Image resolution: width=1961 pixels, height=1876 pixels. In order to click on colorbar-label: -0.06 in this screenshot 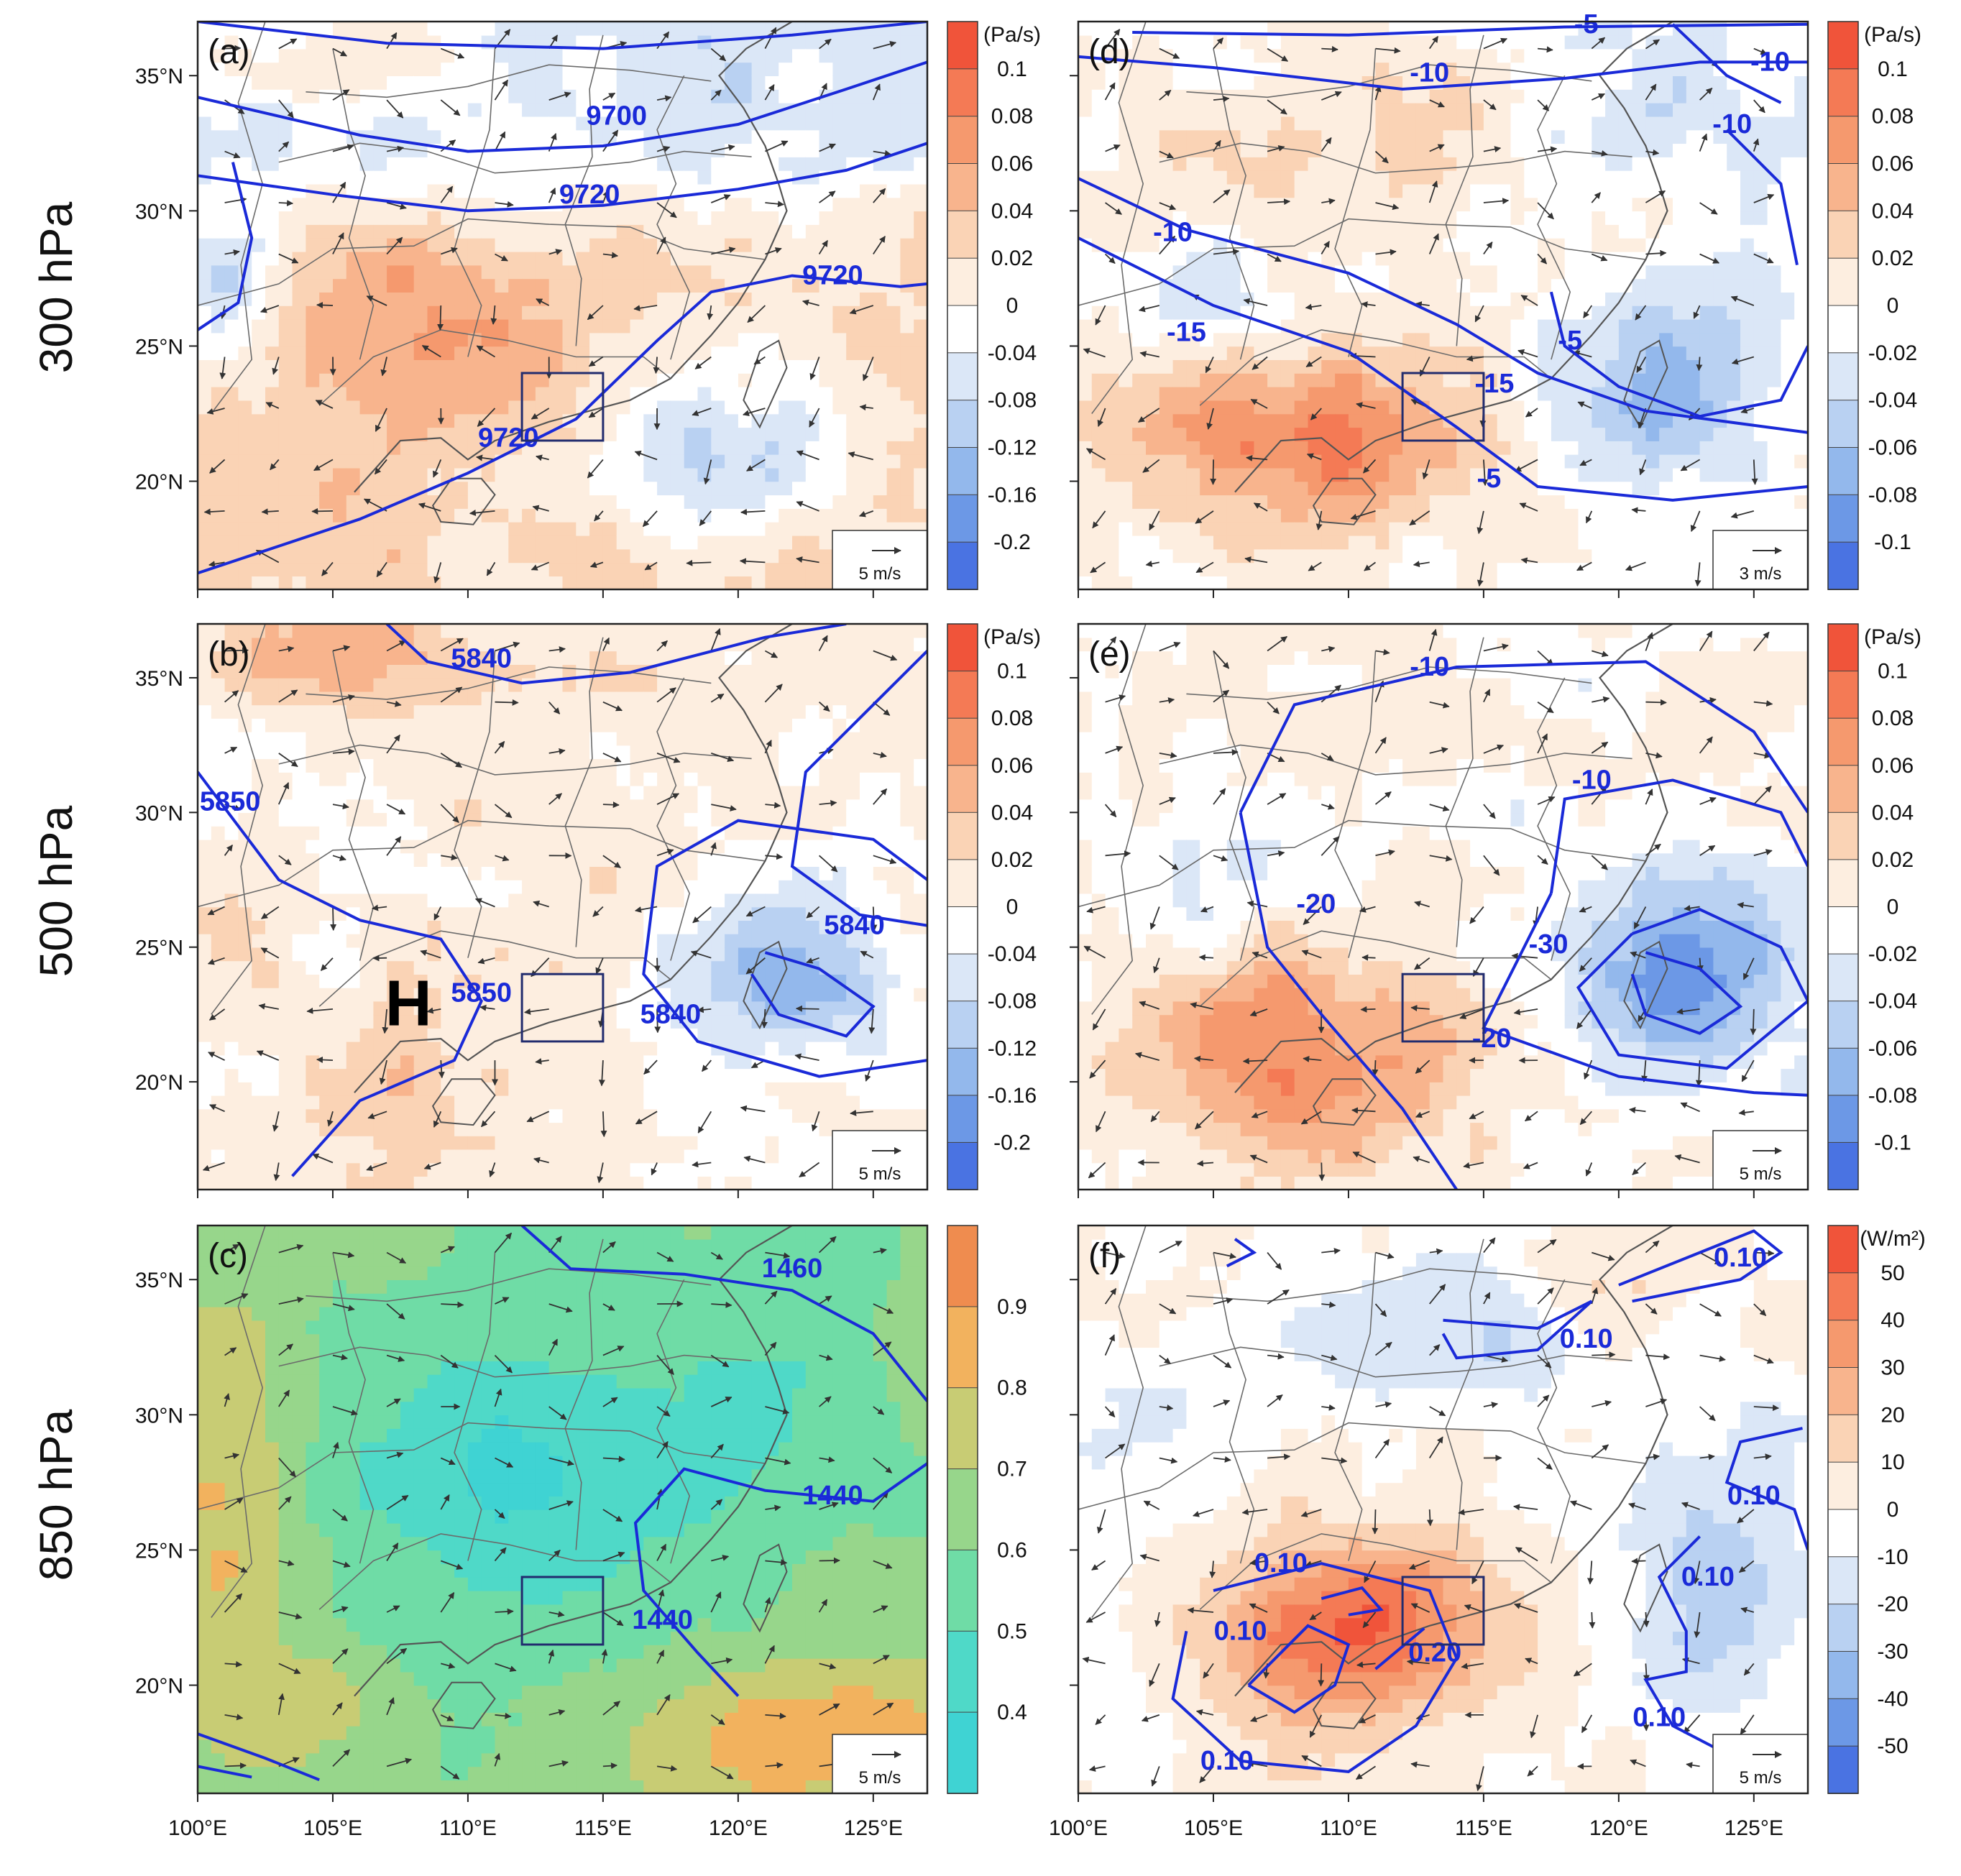, I will do `click(1892, 448)`.